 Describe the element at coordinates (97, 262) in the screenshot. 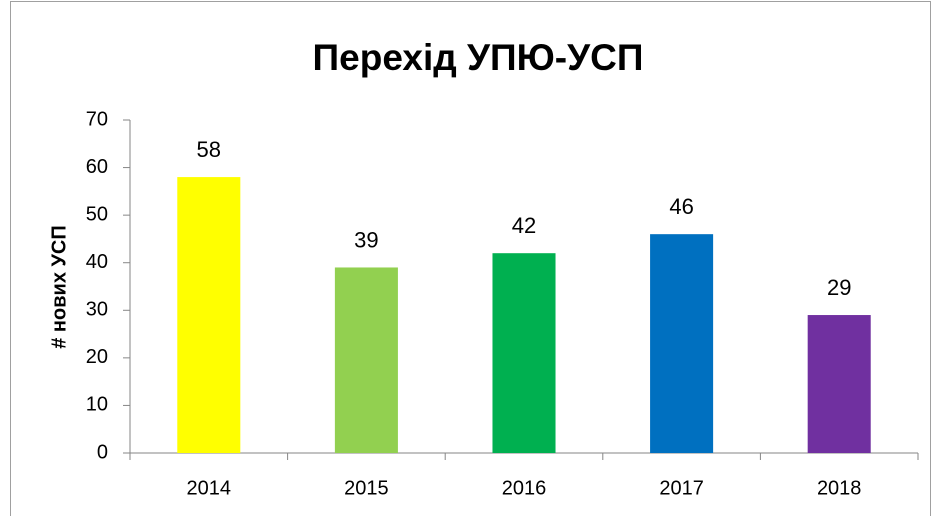

I see `y-tick-label: 40` at that location.